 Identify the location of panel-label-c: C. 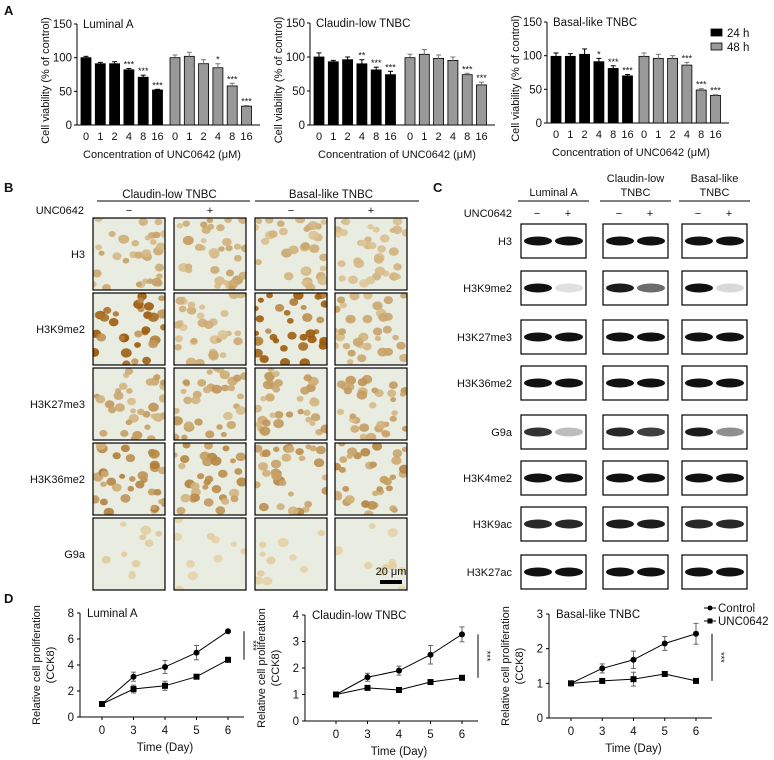
(438, 187).